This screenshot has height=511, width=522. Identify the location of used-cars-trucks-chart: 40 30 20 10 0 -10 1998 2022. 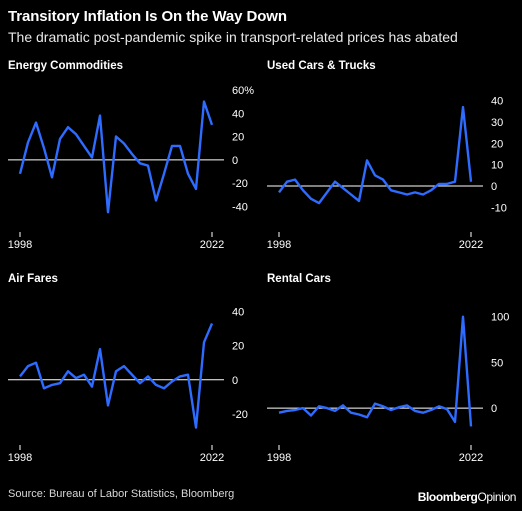
(387, 173).